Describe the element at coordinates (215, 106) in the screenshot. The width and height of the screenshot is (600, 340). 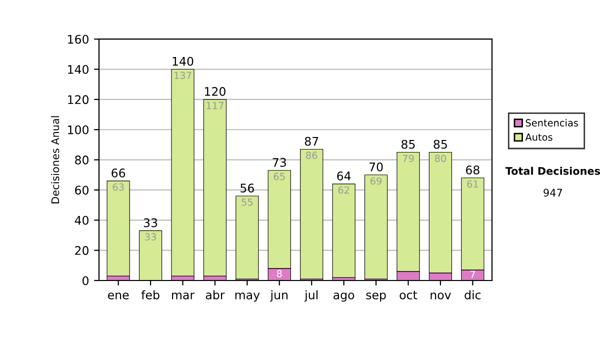
I see `data-label: 117` at that location.